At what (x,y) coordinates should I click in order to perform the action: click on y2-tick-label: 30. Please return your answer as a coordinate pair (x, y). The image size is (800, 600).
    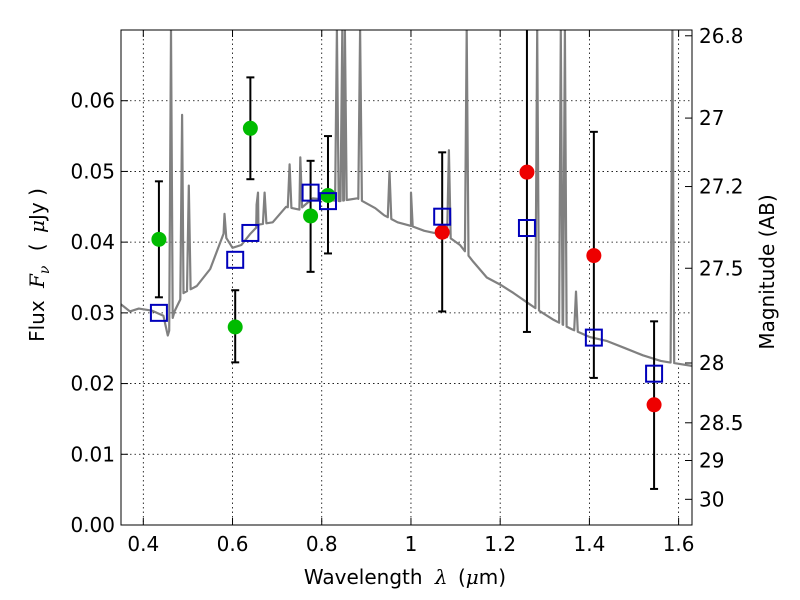
    Looking at the image, I should click on (711, 499).